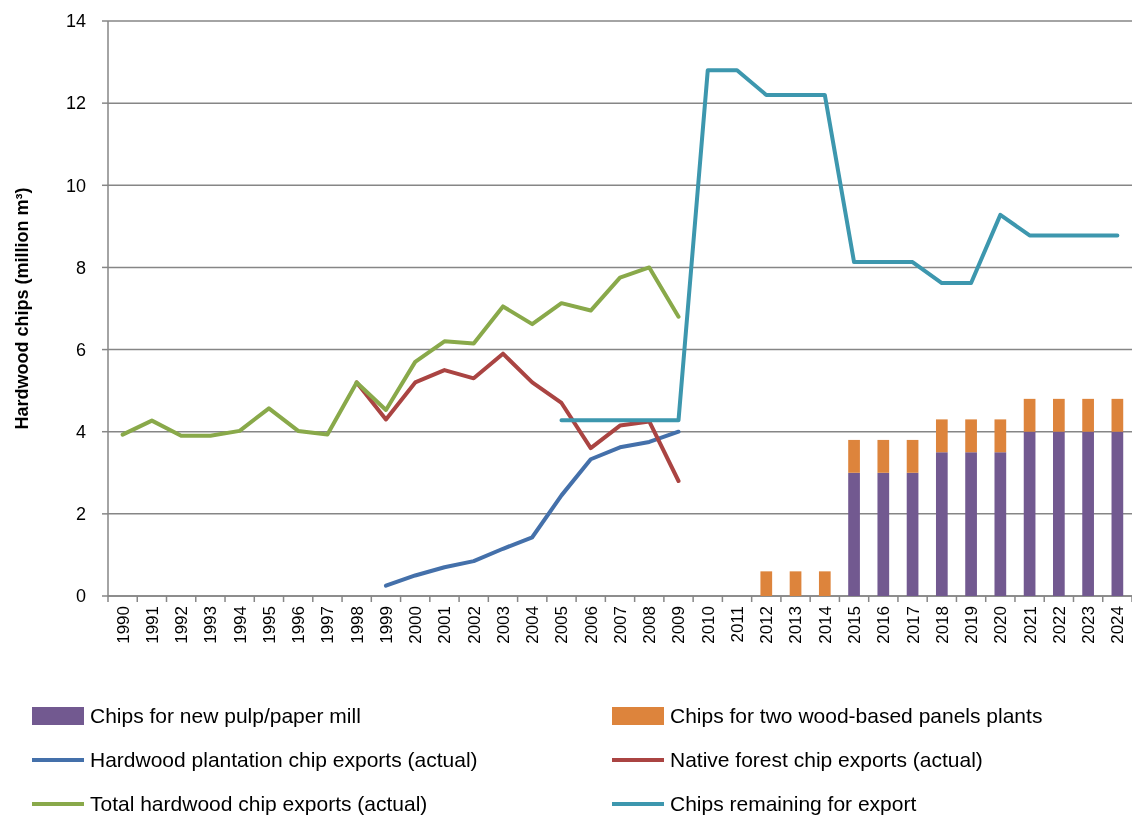 The width and height of the screenshot is (1132, 819). What do you see at coordinates (972, 625) in the screenshot?
I see `x-tick-label: 2019` at bounding box center [972, 625].